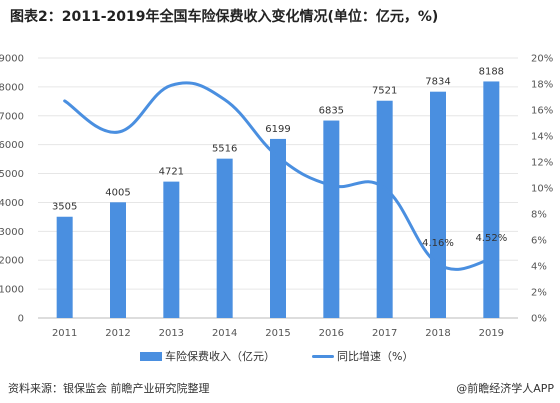 This screenshot has width=560, height=403. What do you see at coordinates (171, 172) in the screenshot?
I see `bar-data-label: 4721` at bounding box center [171, 172].